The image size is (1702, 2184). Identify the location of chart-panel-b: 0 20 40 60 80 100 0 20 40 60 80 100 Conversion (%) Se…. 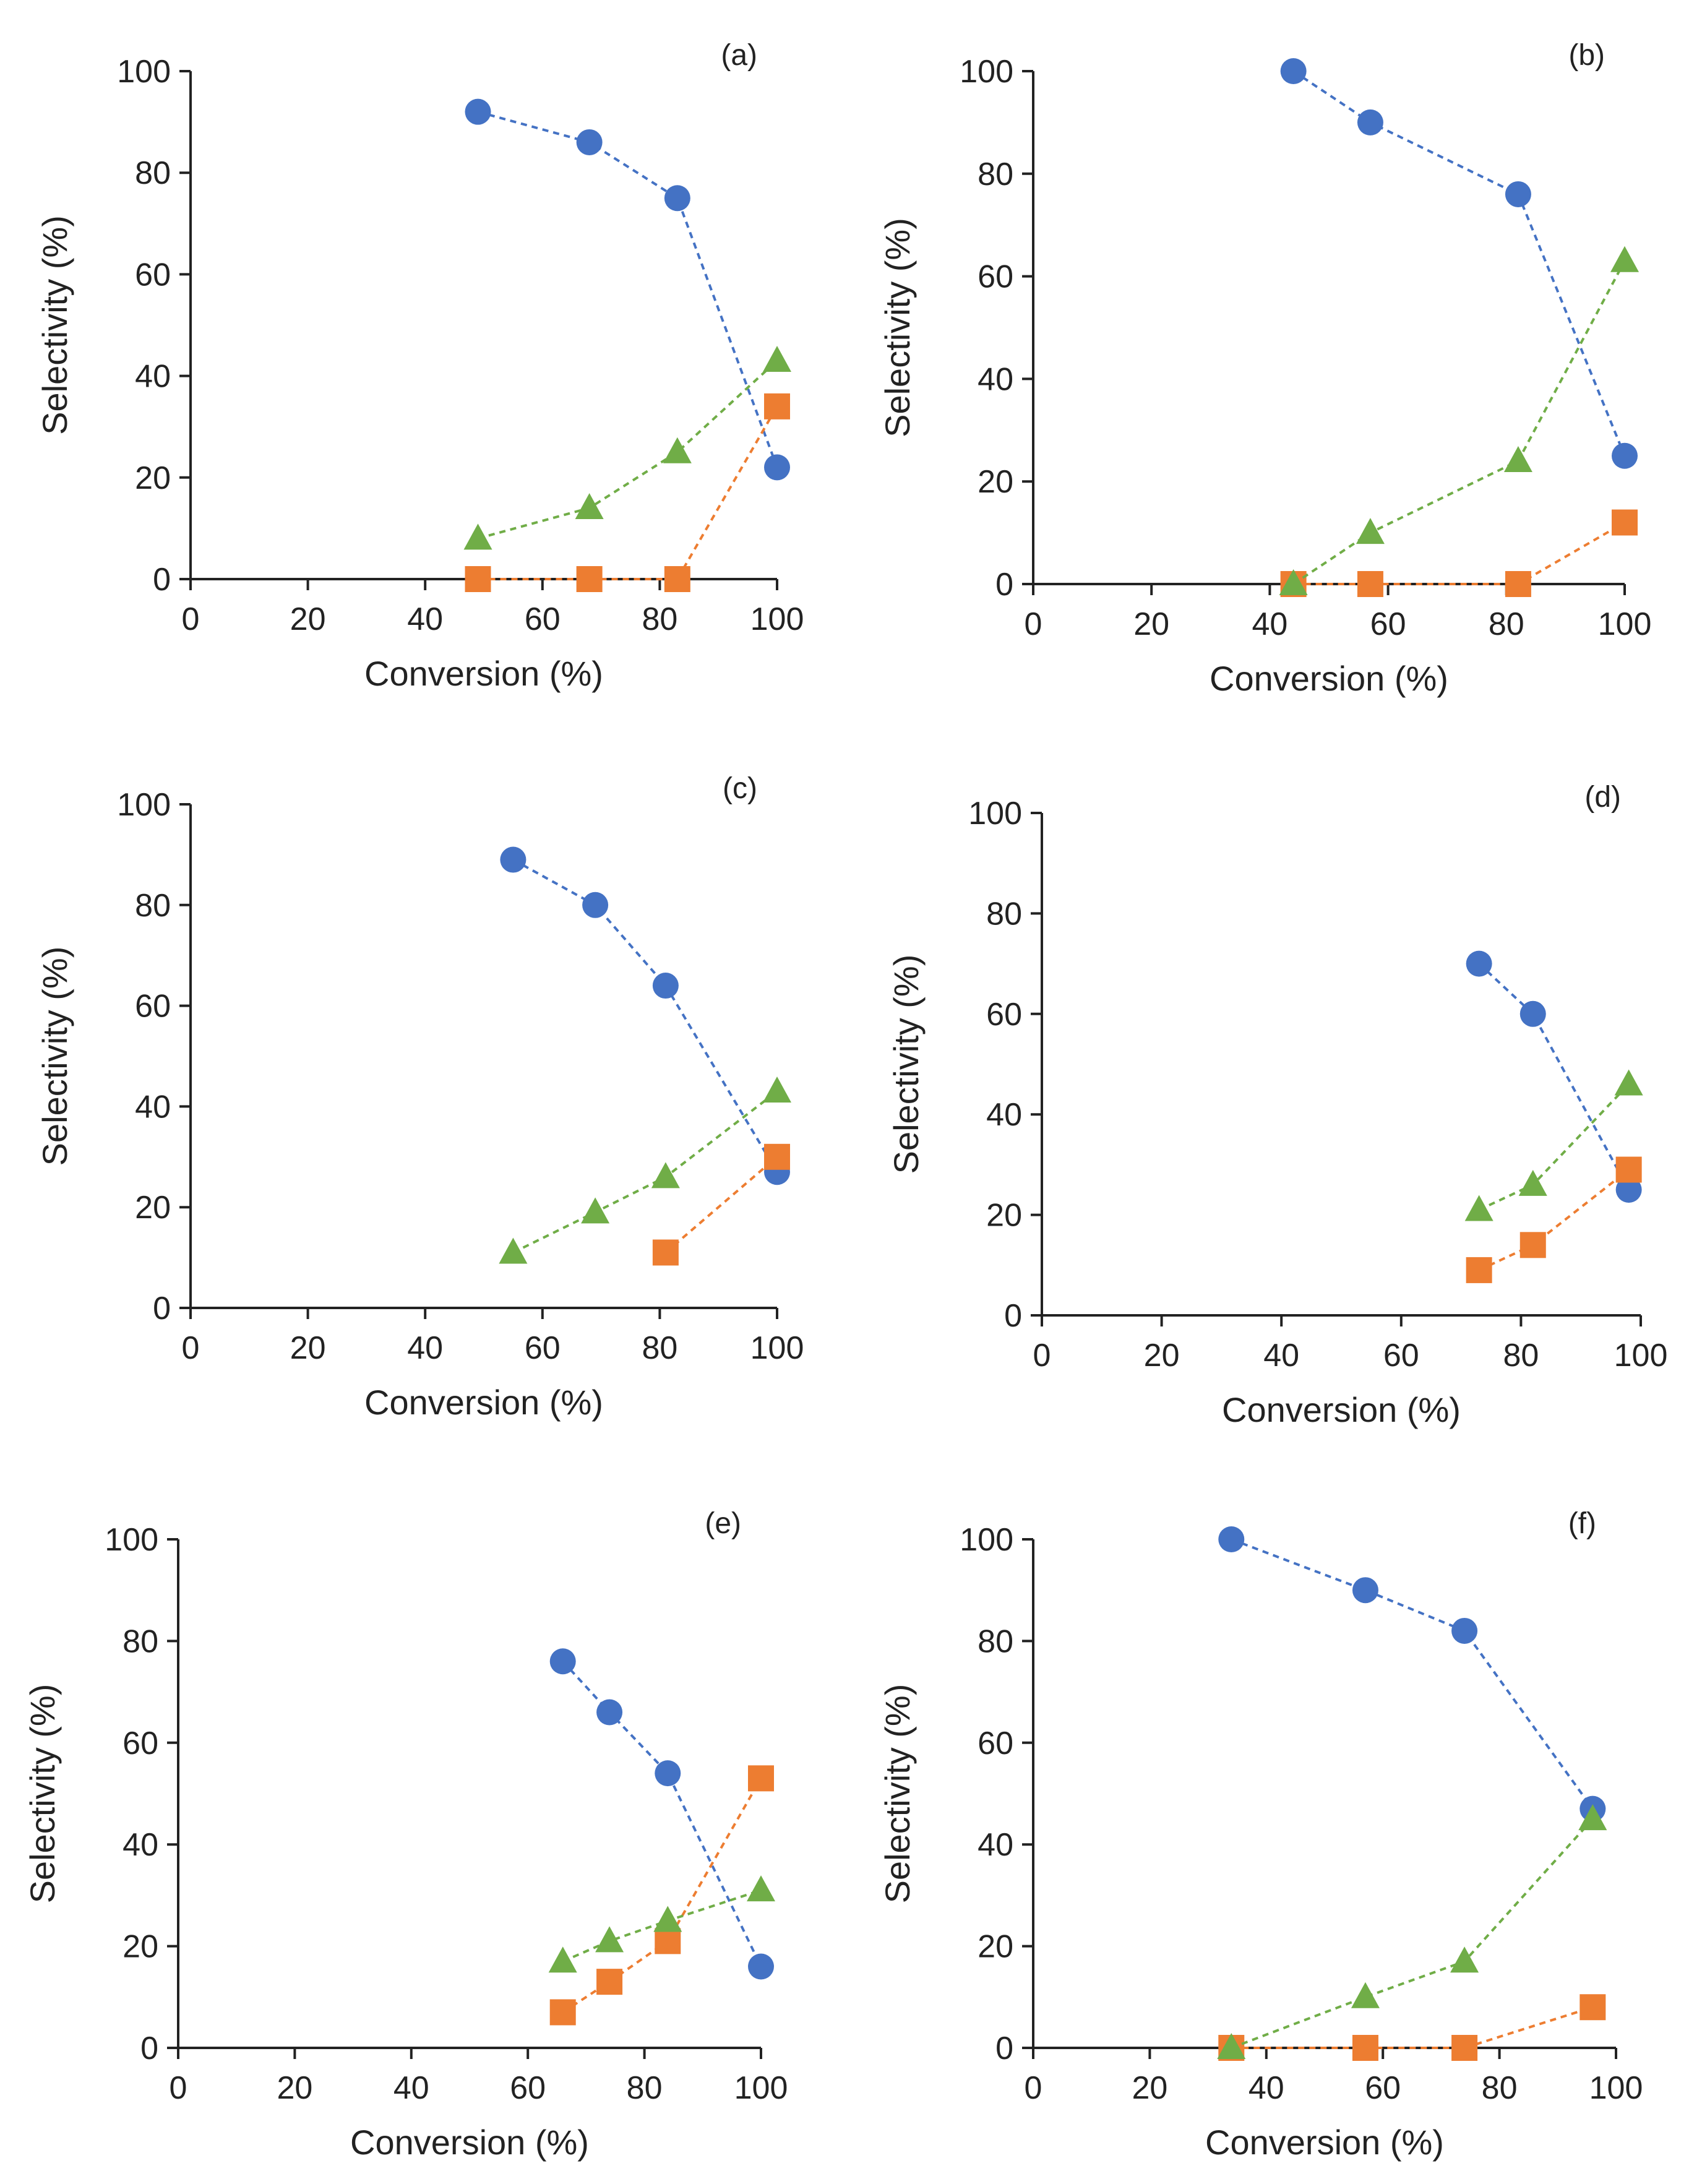
(1264, 368).